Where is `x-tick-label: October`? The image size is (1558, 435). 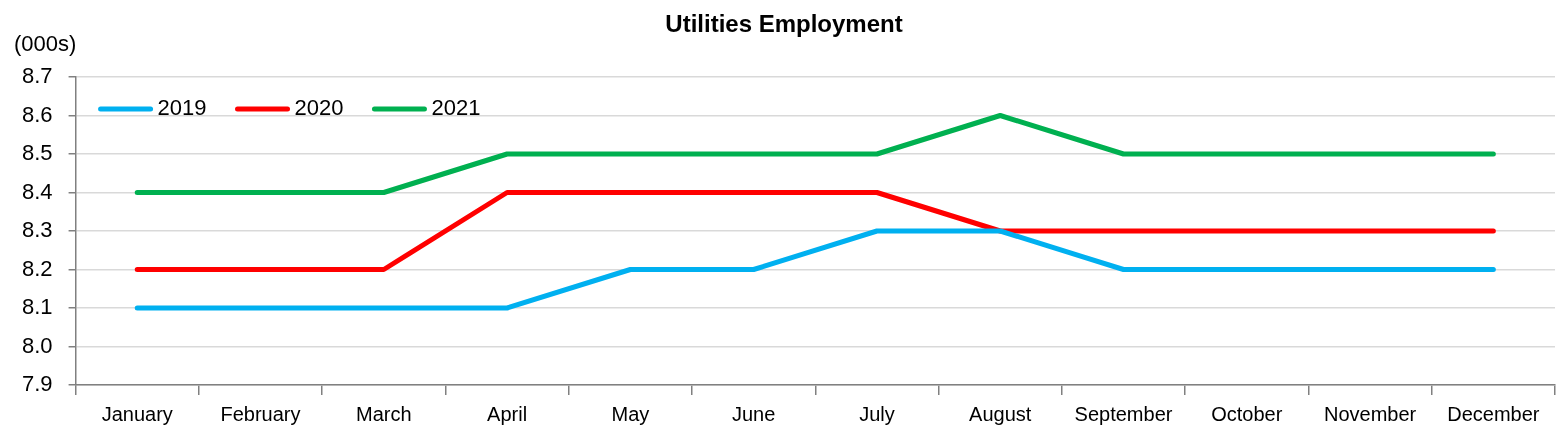
x-tick-label: October is located at coordinates (1247, 413).